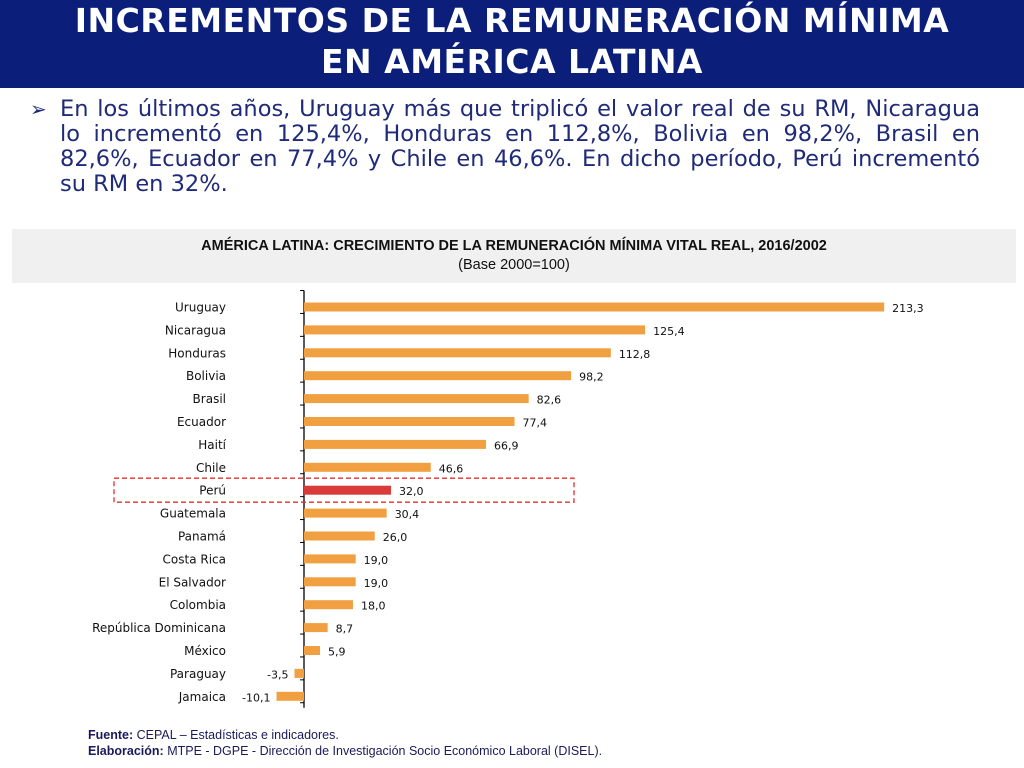 Image resolution: width=1024 pixels, height=768 pixels. Describe the element at coordinates (535, 423) in the screenshot. I see `value-label: 77,4` at that location.